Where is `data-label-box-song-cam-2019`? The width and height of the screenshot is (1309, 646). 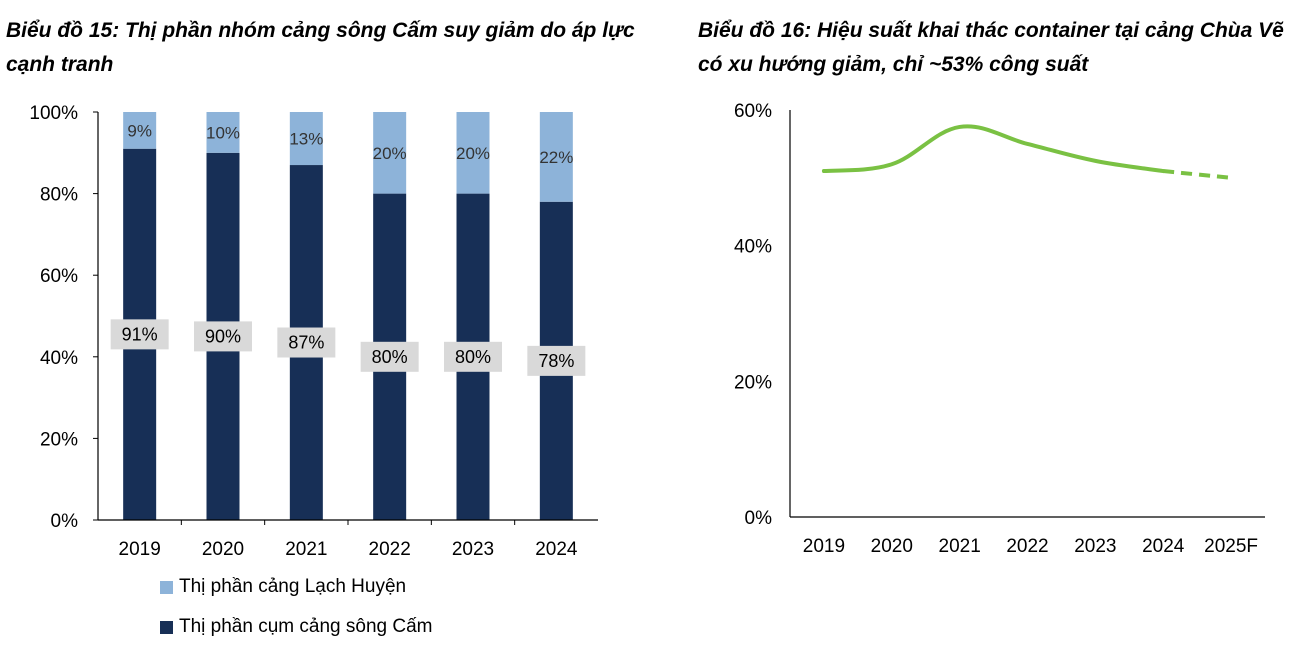
data-label-box-song-cam-2019 is located at coordinates (139, 334).